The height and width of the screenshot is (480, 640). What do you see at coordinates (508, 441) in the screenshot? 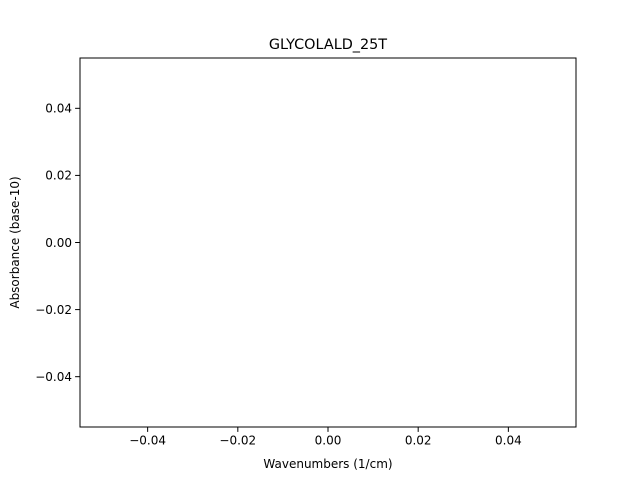
I see `x-tick-label: 0.04` at bounding box center [508, 441].